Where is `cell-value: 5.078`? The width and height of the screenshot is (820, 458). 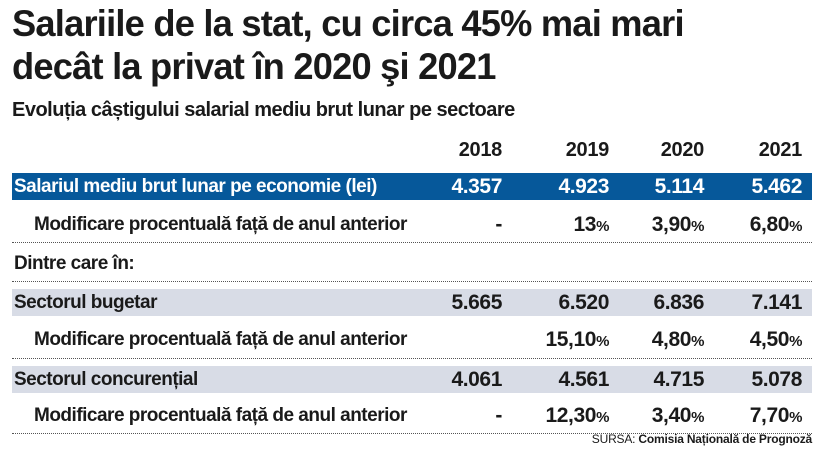
cell-value: 5.078 is located at coordinates (776, 379).